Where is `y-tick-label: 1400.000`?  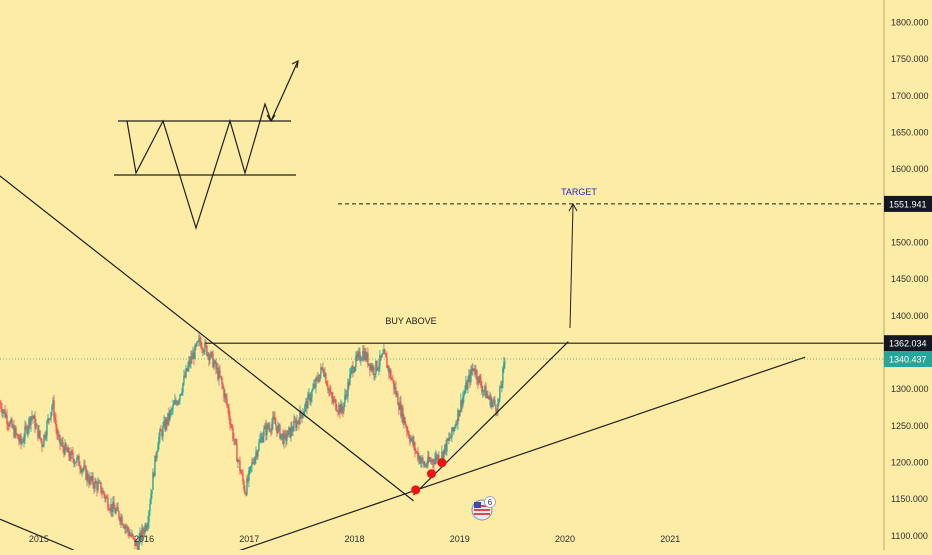
y-tick-label: 1400.000 is located at coordinates (910, 316).